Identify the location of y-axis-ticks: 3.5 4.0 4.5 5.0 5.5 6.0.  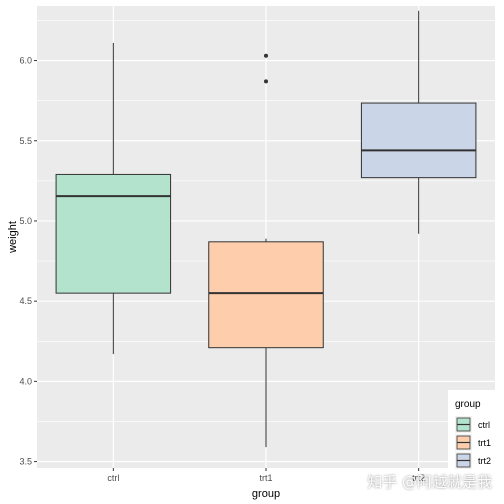
(28, 261).